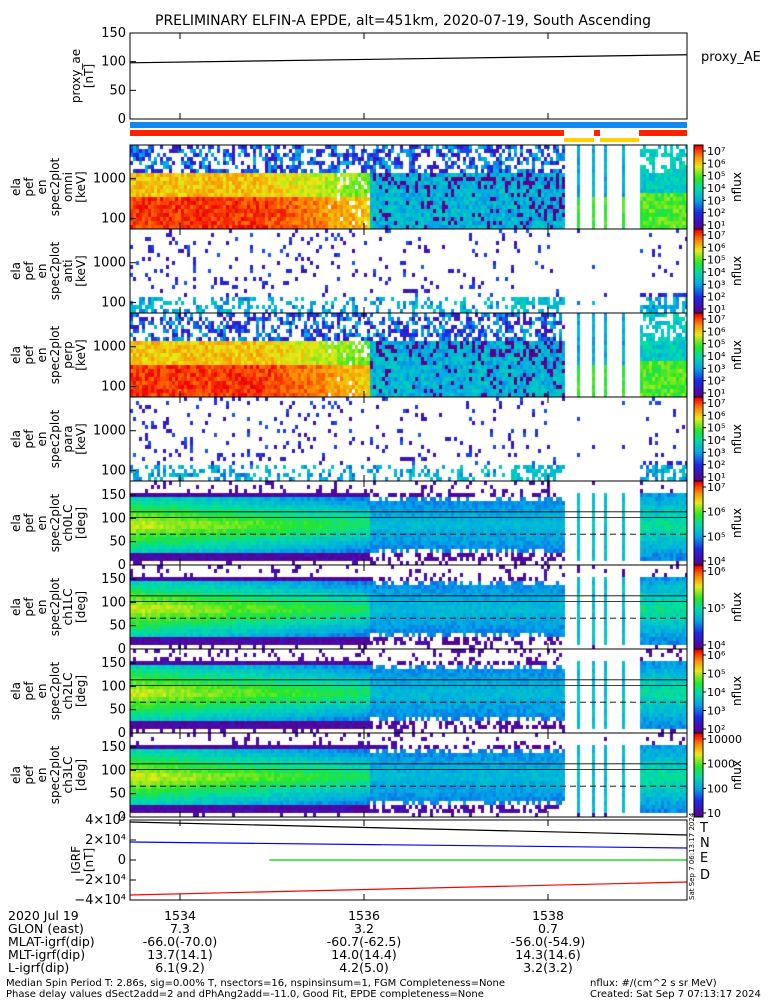  Describe the element at coordinates (82, 860) in the screenshot. I see `ylabel-panel-9: IGRF [nT]` at that location.